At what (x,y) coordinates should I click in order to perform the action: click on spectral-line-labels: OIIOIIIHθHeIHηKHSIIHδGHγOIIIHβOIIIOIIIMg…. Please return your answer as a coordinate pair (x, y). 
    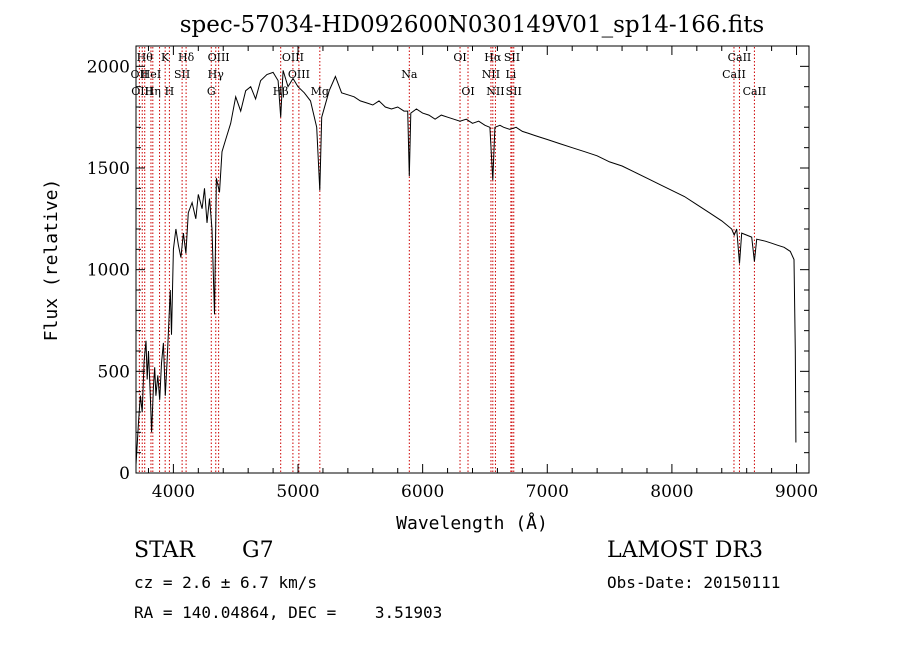
    Looking at the image, I should click on (449, 74).